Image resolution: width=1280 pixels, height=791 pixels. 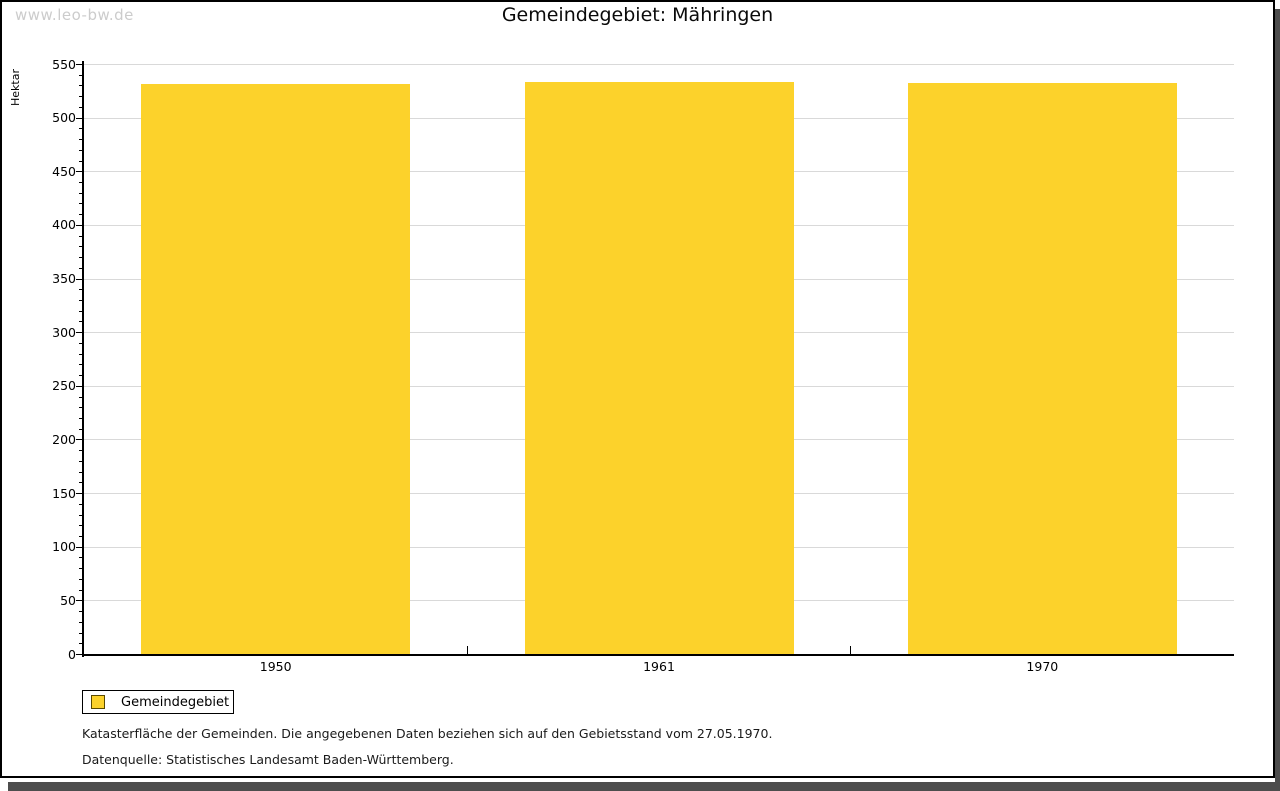 I want to click on y-axis-line, so click(x=83, y=358).